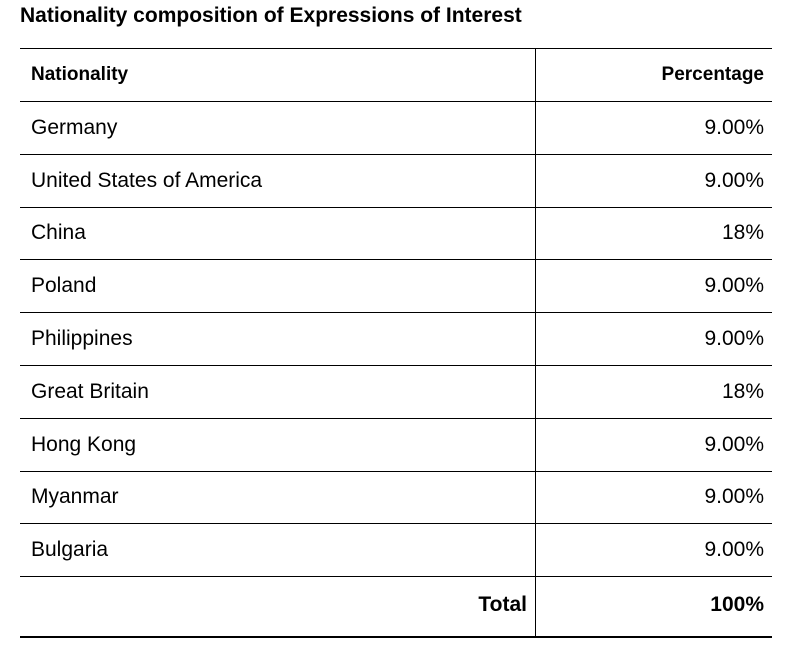  Describe the element at coordinates (70, 550) in the screenshot. I see `nationality-cell: Bulgaria` at that location.